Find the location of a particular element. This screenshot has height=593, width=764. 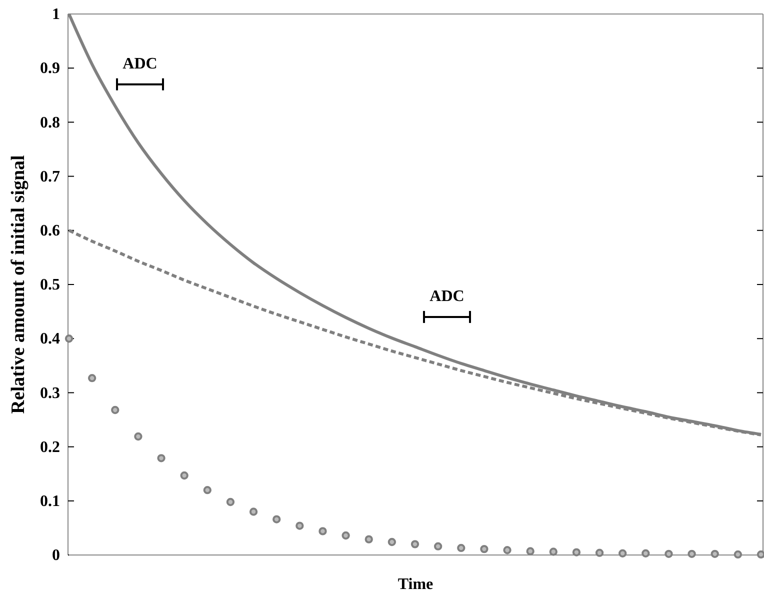

y-tick-label: 0.9 is located at coordinates (50, 69).